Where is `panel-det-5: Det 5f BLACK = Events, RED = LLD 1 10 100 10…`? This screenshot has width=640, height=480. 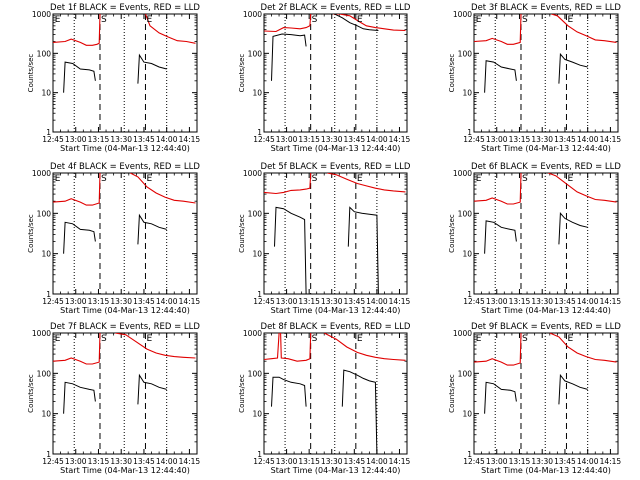 panel-det-5: Det 5f BLACK = Events, RED = LLD 1 10 100 10… is located at coordinates (324, 238).